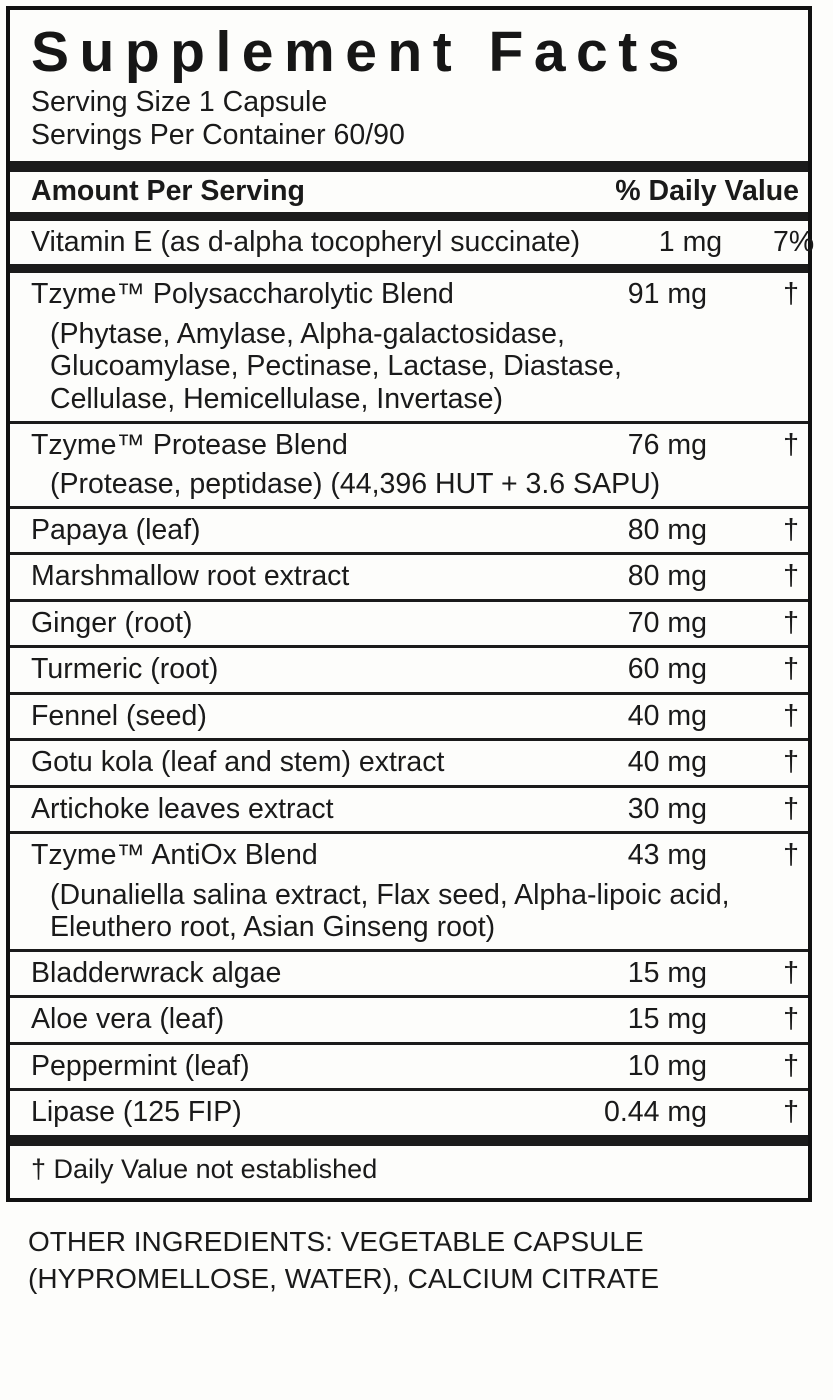 This screenshot has width=833, height=1400. Describe the element at coordinates (415, 531) in the screenshot. I see `table-row: Papaya (leaf) 80 mg †` at that location.